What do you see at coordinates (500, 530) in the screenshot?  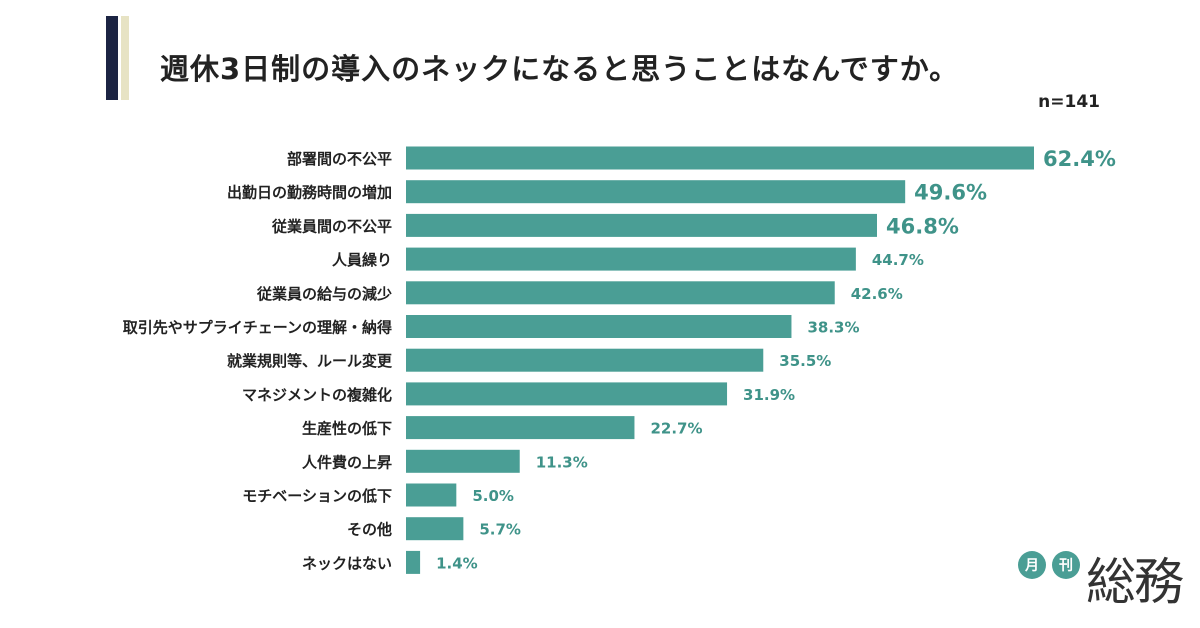 I see `value-label: 5.7%` at bounding box center [500, 530].